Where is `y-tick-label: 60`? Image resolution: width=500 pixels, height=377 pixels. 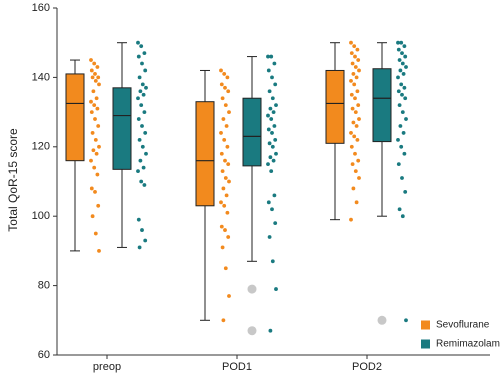
y-tick-label: 60 is located at coordinates (44, 355).